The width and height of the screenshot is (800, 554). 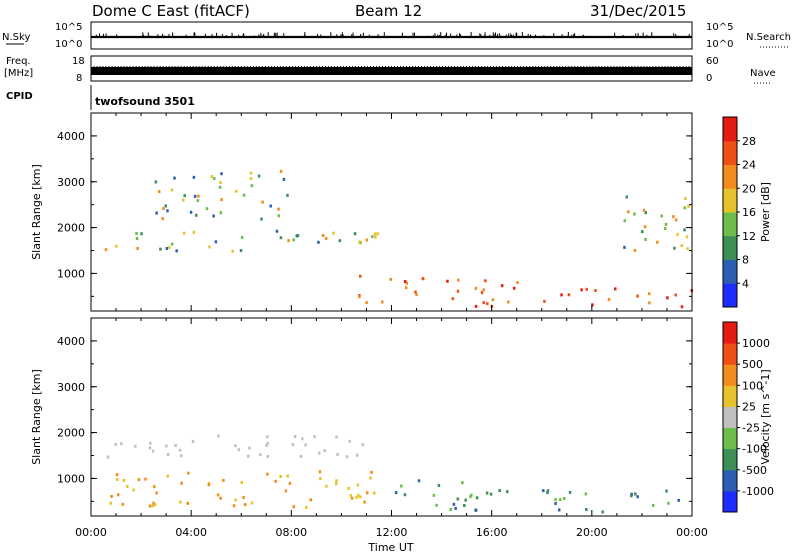 What do you see at coordinates (712, 61) in the screenshot?
I see `nave-tick-high: 60` at bounding box center [712, 61].